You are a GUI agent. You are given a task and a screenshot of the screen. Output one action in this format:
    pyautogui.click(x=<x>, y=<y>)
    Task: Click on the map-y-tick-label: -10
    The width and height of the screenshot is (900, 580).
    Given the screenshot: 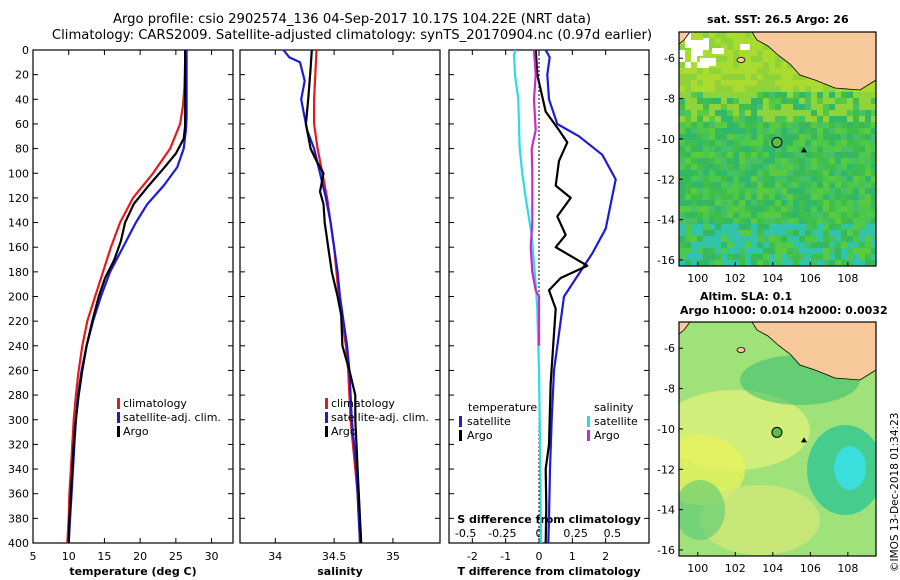 What is the action you would take?
    pyautogui.click(x=666, y=429)
    